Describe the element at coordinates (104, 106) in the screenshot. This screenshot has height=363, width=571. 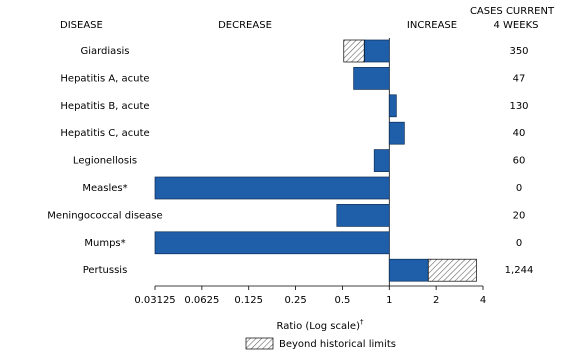
I see `y-tick-label: Hepatitis B, acute` at that location.